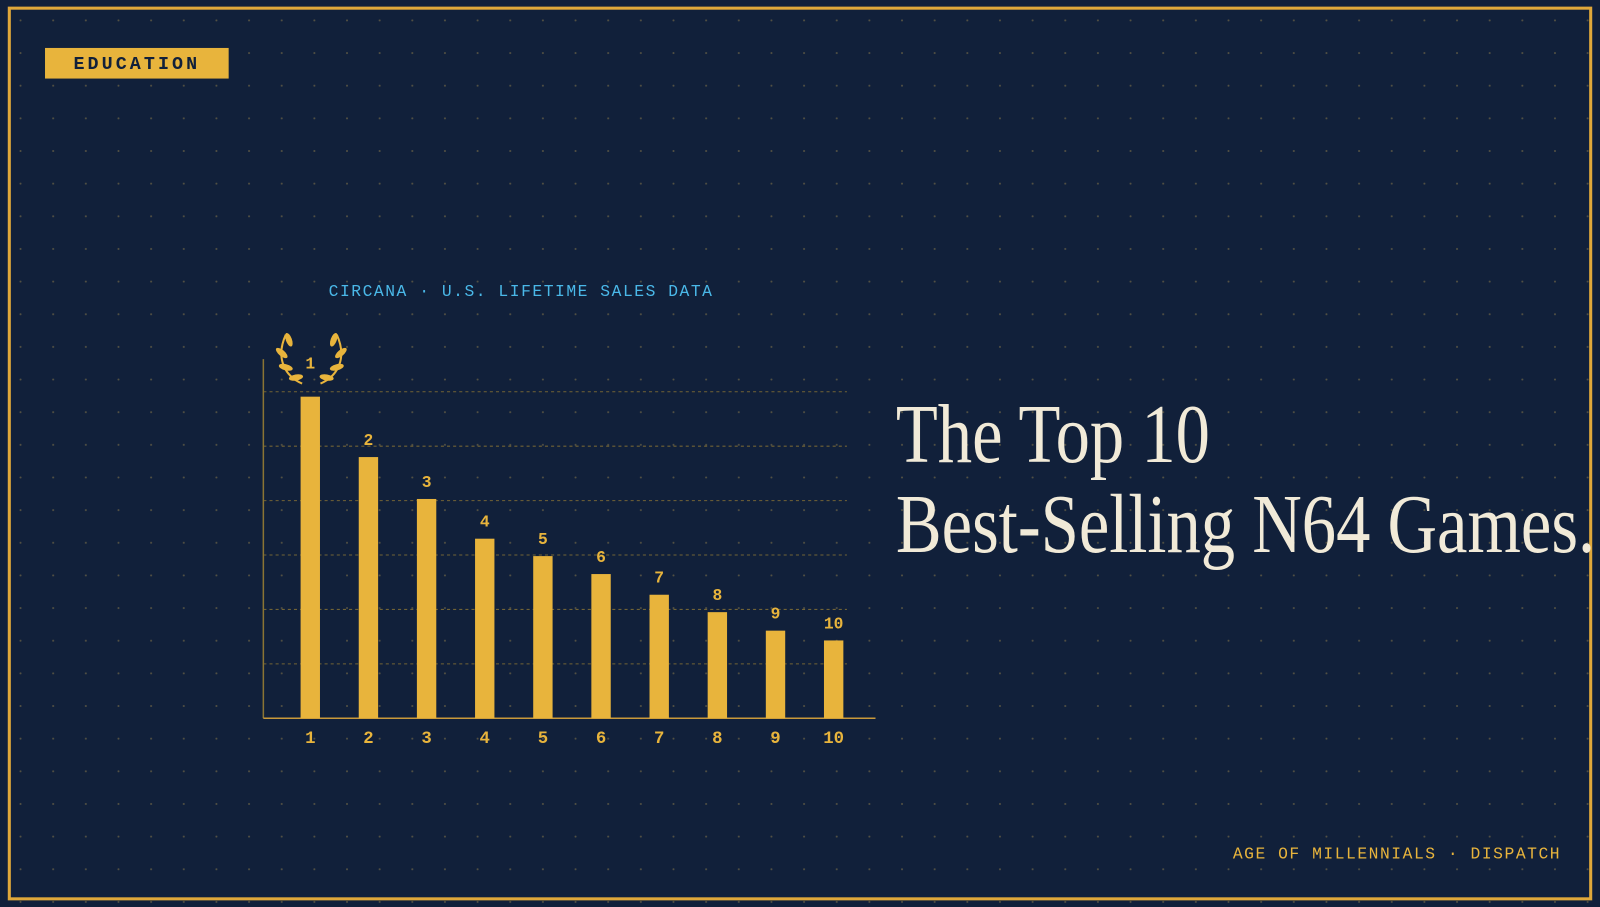 This screenshot has width=1600, height=907. Describe the element at coordinates (834, 623) in the screenshot. I see `bar-rank-label: 10` at that location.